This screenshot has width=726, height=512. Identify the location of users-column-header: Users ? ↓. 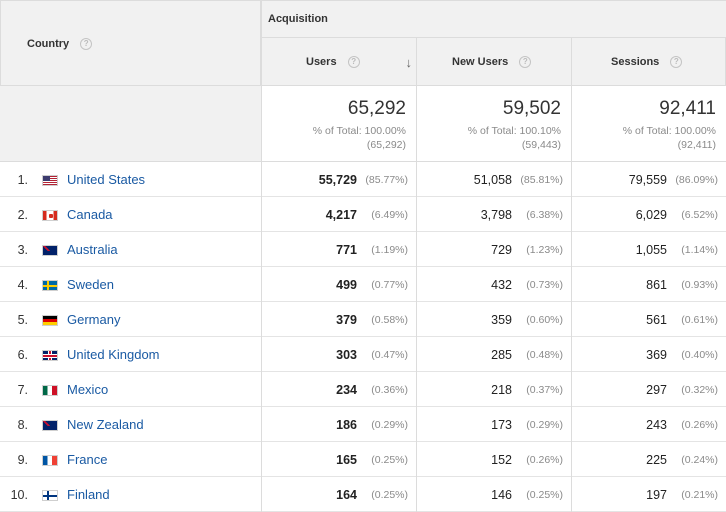
(338, 62).